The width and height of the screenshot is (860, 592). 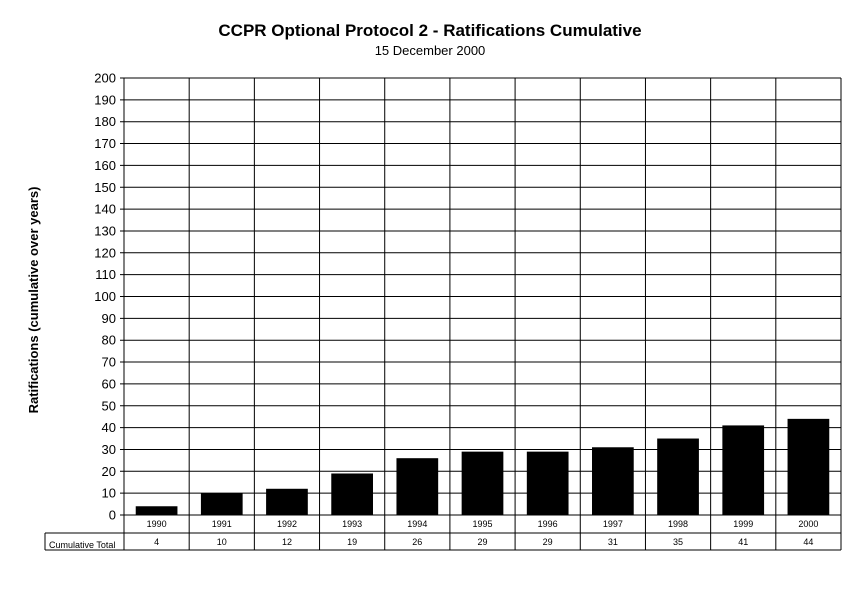 I want to click on y-tick-label: 10, so click(x=109, y=493).